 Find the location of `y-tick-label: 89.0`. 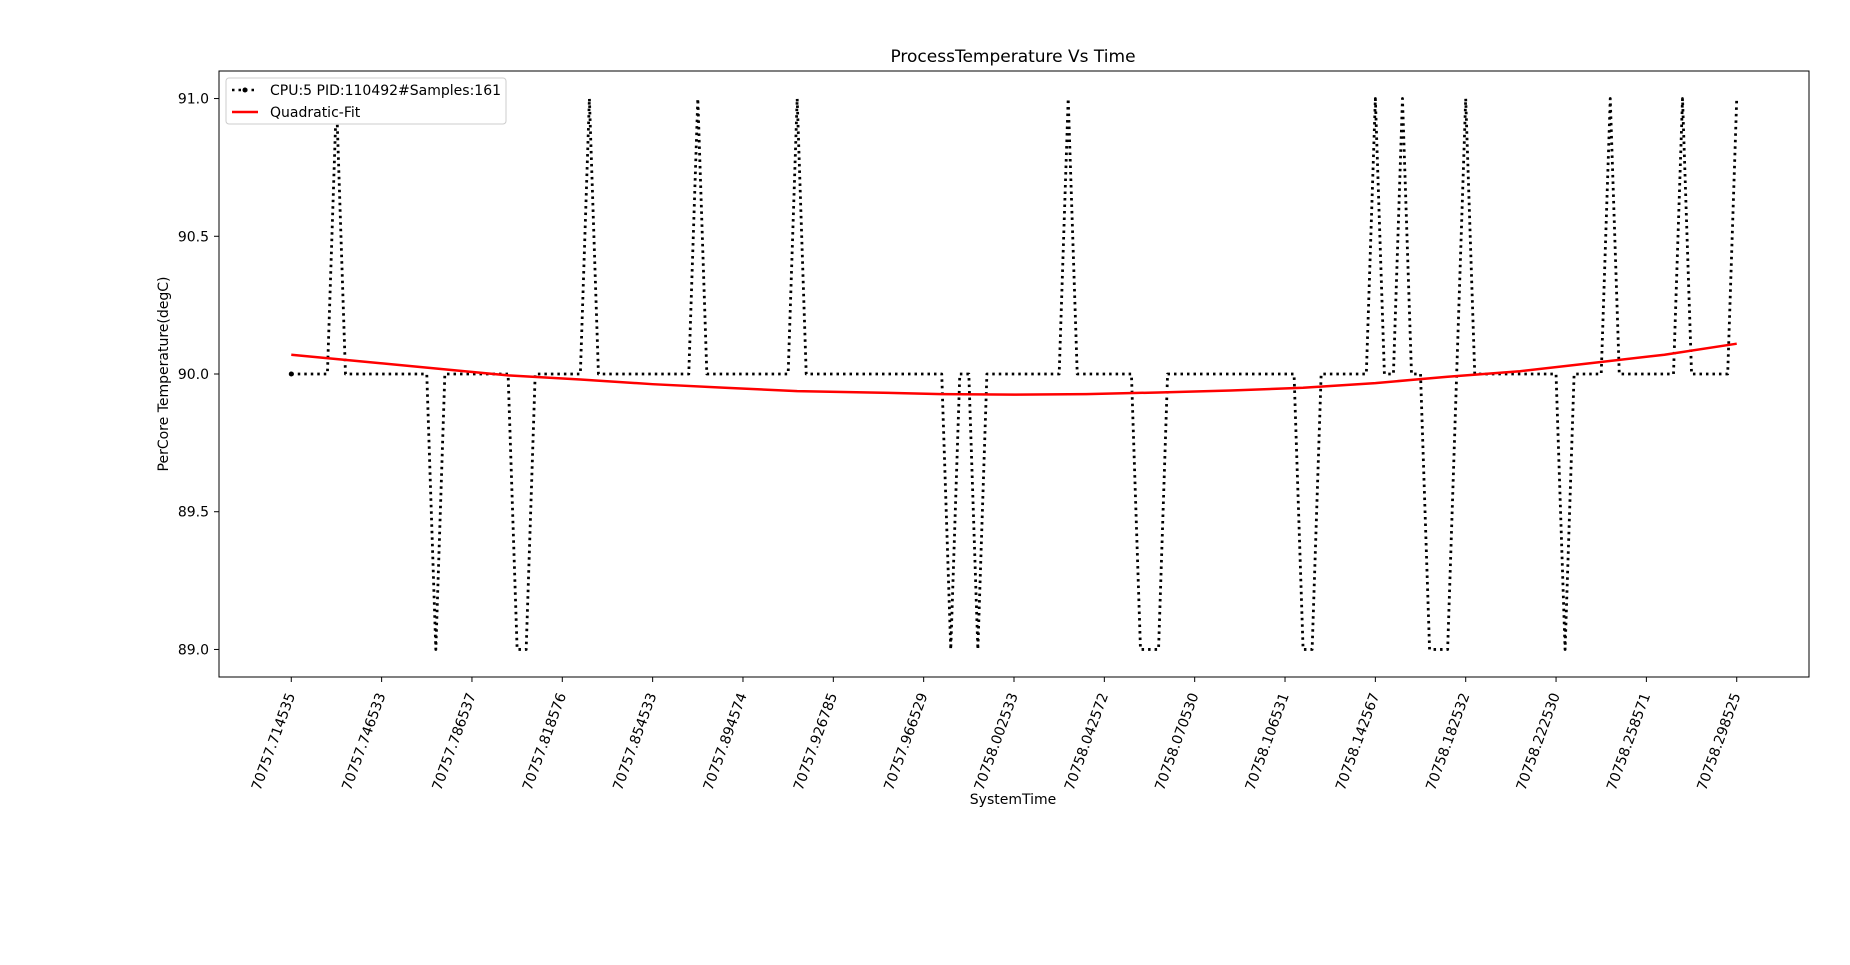

y-tick-label: 89.0 is located at coordinates (193, 650).